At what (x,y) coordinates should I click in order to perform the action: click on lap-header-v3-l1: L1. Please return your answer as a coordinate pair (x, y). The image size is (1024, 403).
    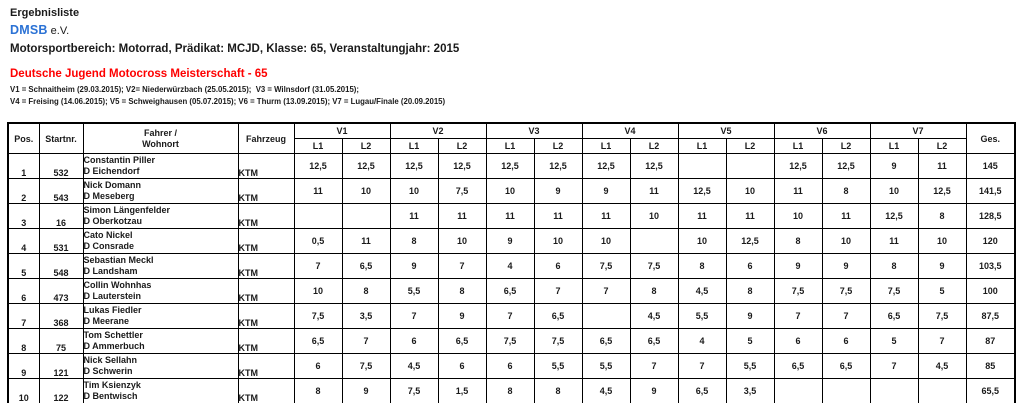
    Looking at the image, I should click on (510, 146).